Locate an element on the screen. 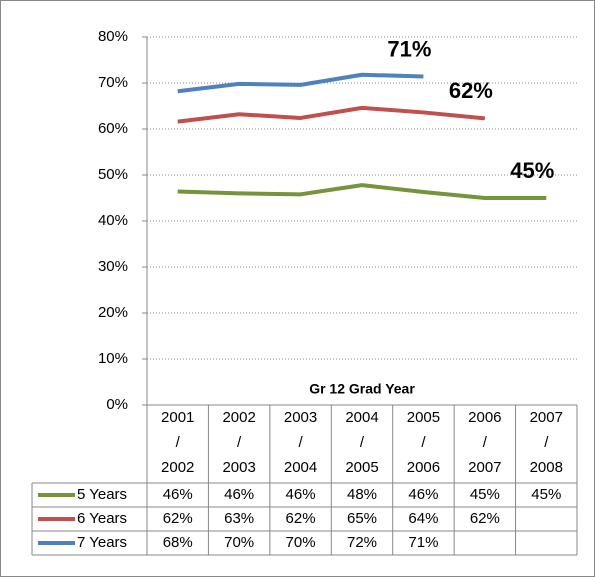 This screenshot has width=595, height=577. x-tick-label: 2003 / 2004 is located at coordinates (300, 442).